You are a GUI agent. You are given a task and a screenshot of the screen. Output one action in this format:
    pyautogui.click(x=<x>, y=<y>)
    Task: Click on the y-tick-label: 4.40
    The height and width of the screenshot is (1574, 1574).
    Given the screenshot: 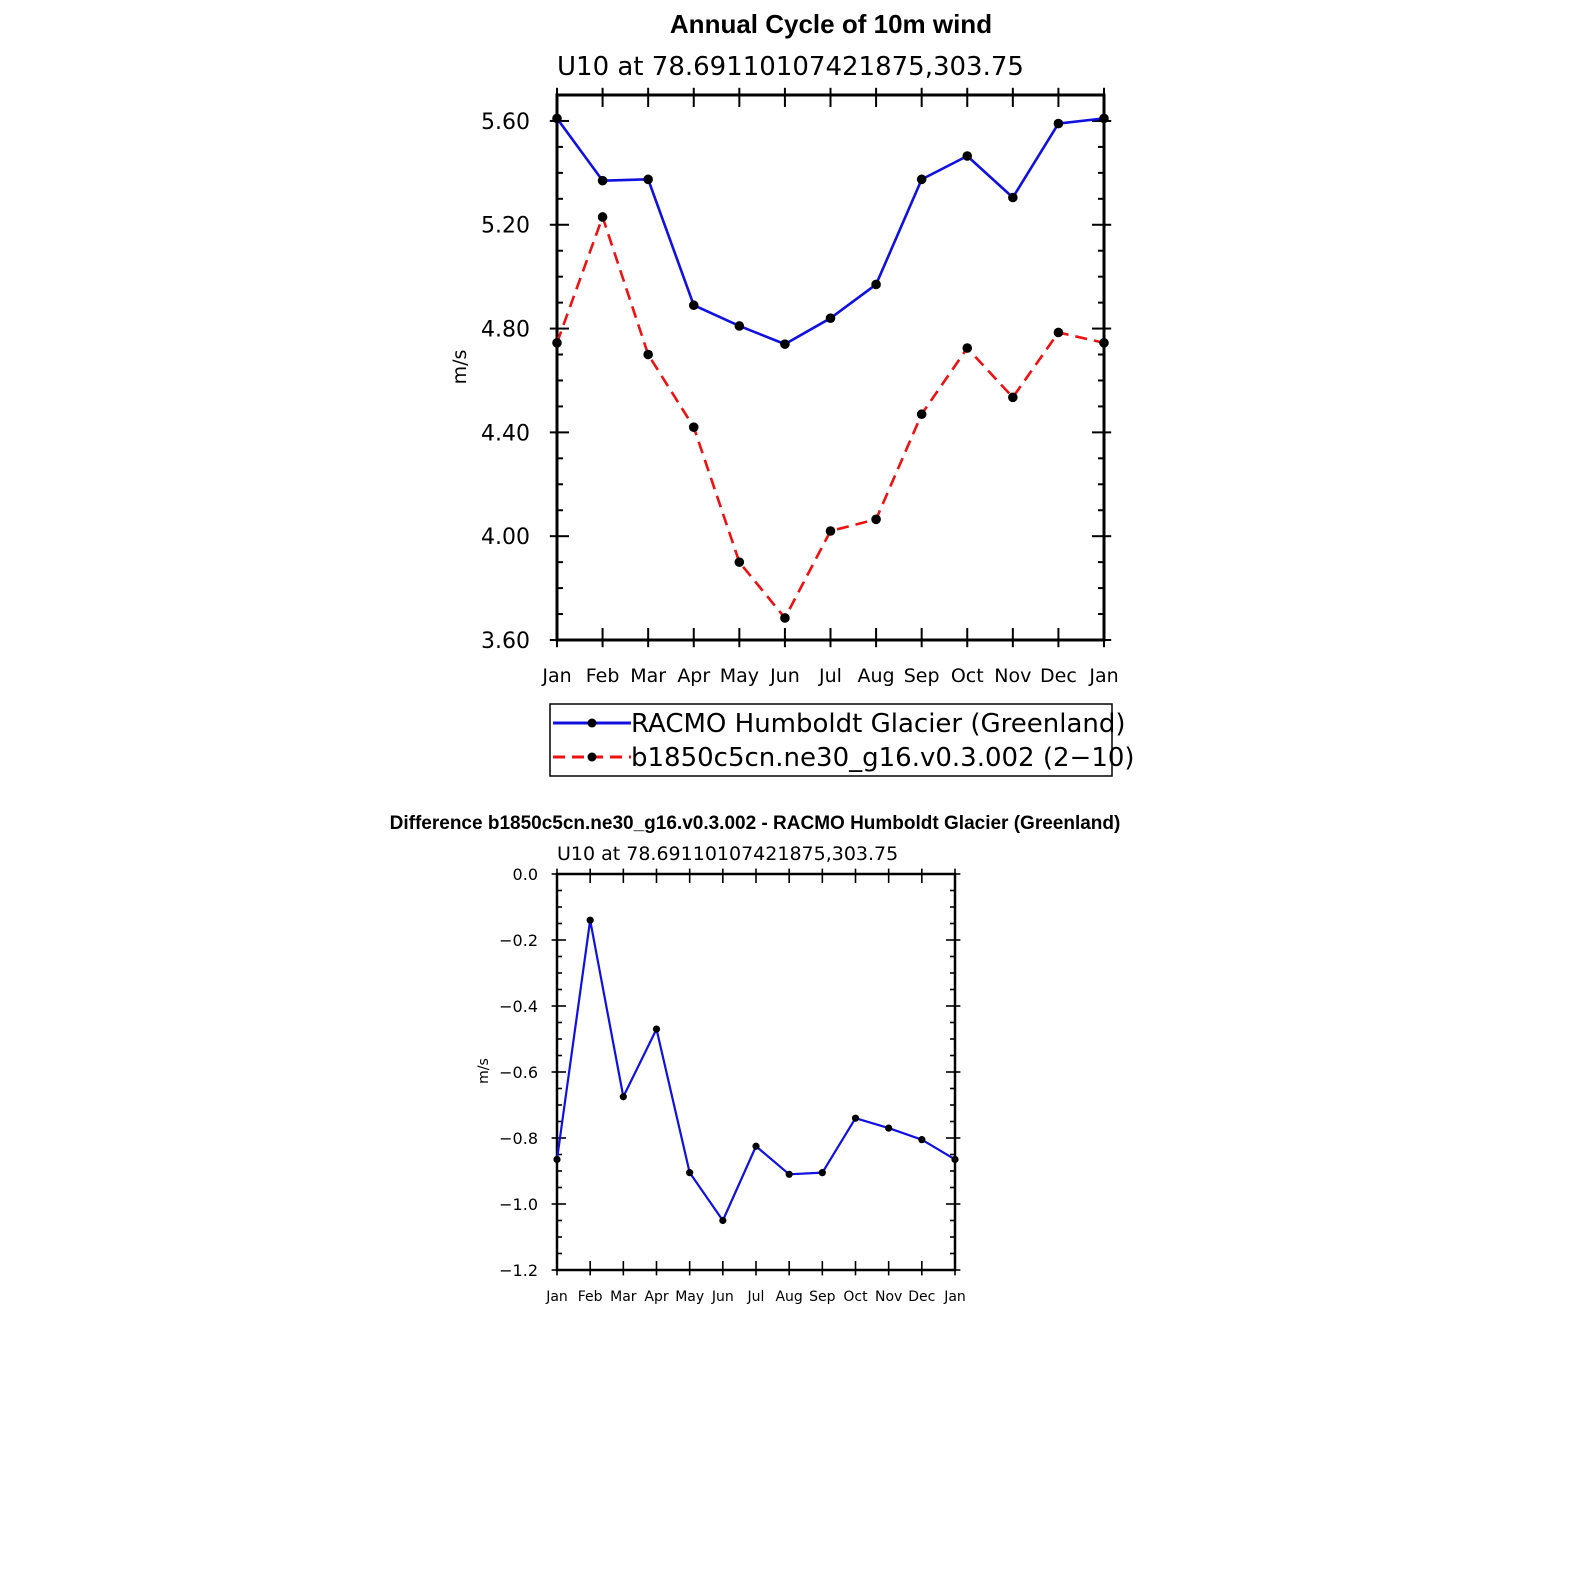 What is the action you would take?
    pyautogui.click(x=505, y=433)
    